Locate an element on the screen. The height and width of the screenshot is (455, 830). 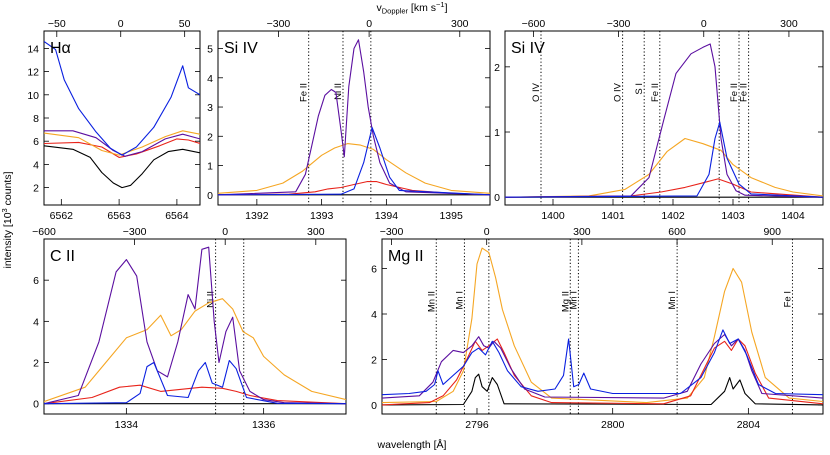
series-line-red is located at coordinates (122, 148).